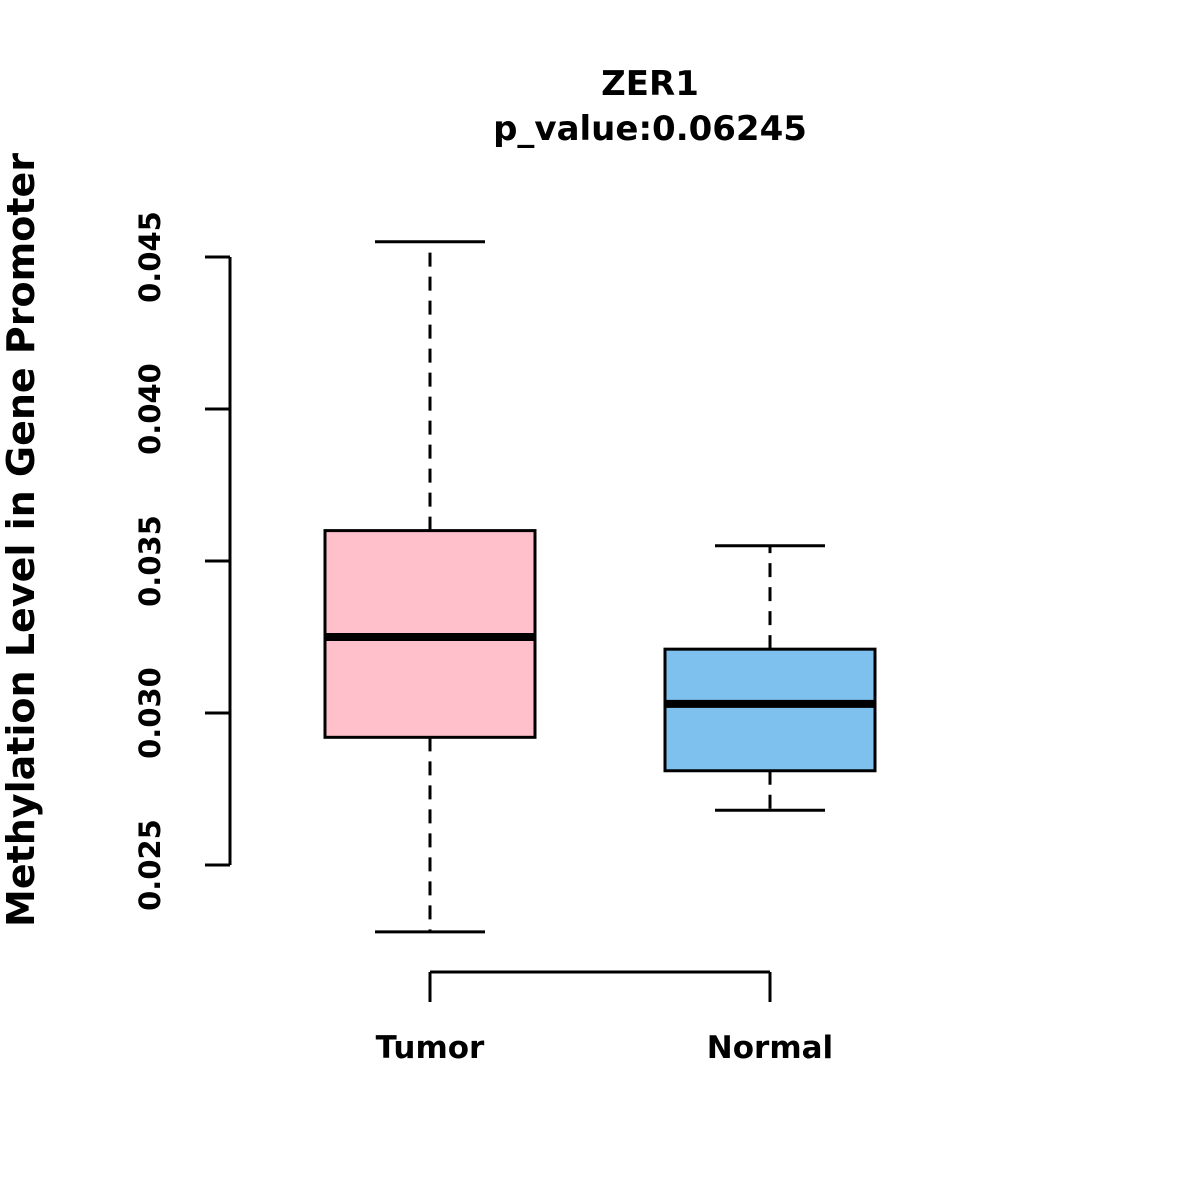 The width and height of the screenshot is (1200, 1204). What do you see at coordinates (150, 865) in the screenshot?
I see `y-tick-label: 0.025` at bounding box center [150, 865].